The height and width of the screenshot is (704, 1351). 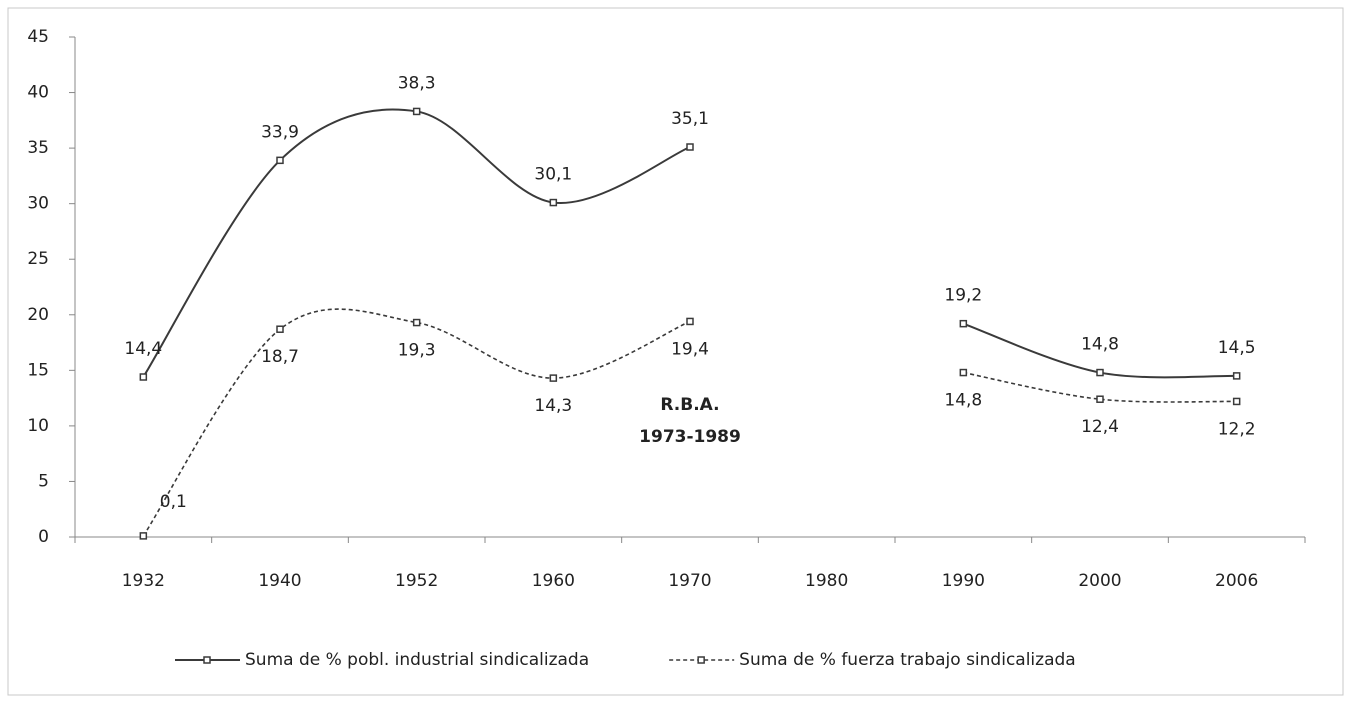 What do you see at coordinates (690, 119) in the screenshot?
I see `data-label: 35,1` at bounding box center [690, 119].